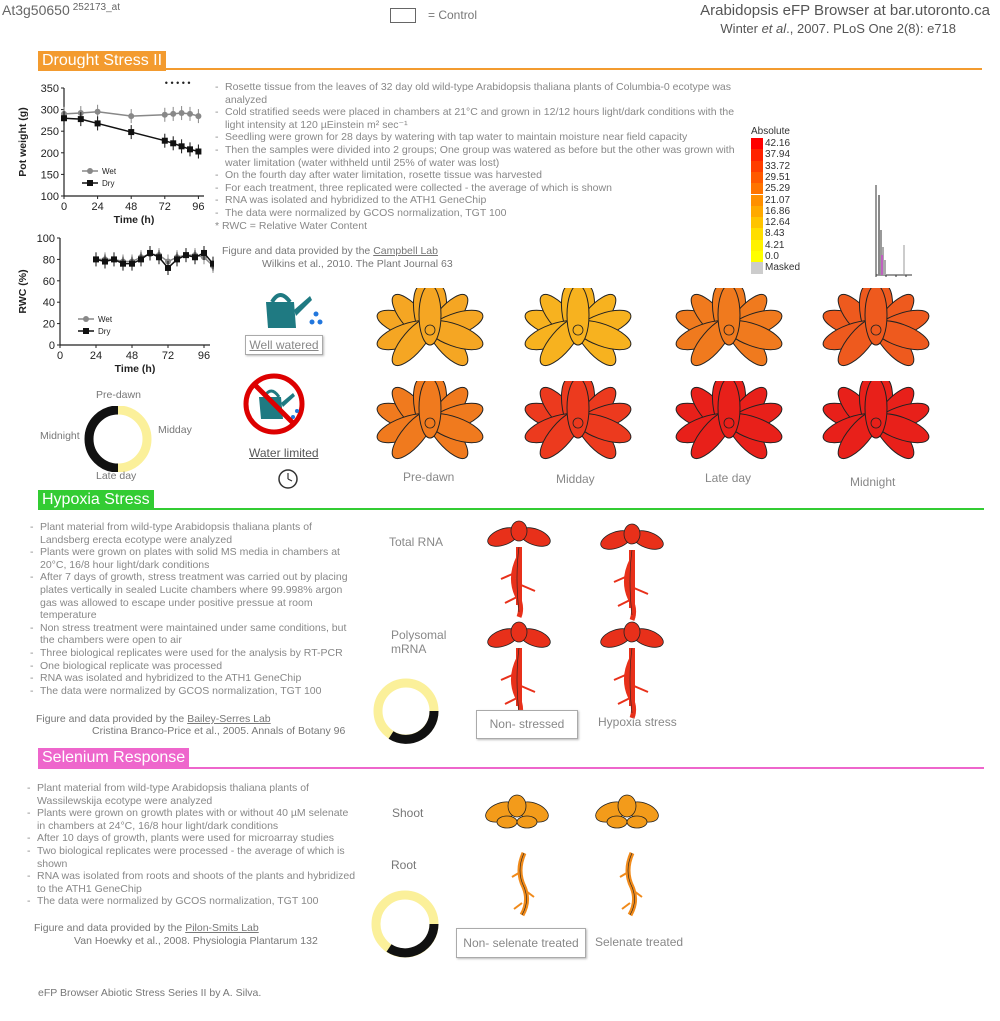 The image size is (1000, 1021). I want to click on root-label: Root, so click(404, 865).